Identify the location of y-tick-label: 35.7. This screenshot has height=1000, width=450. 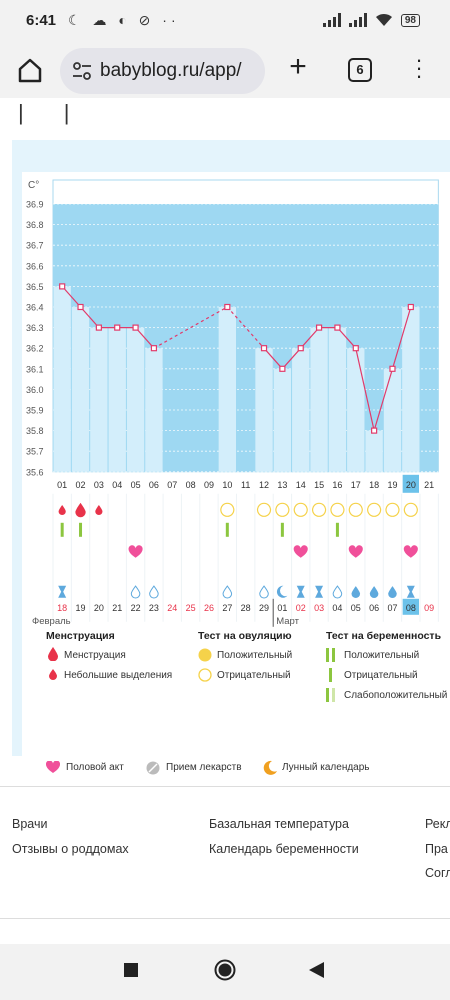
(35, 452).